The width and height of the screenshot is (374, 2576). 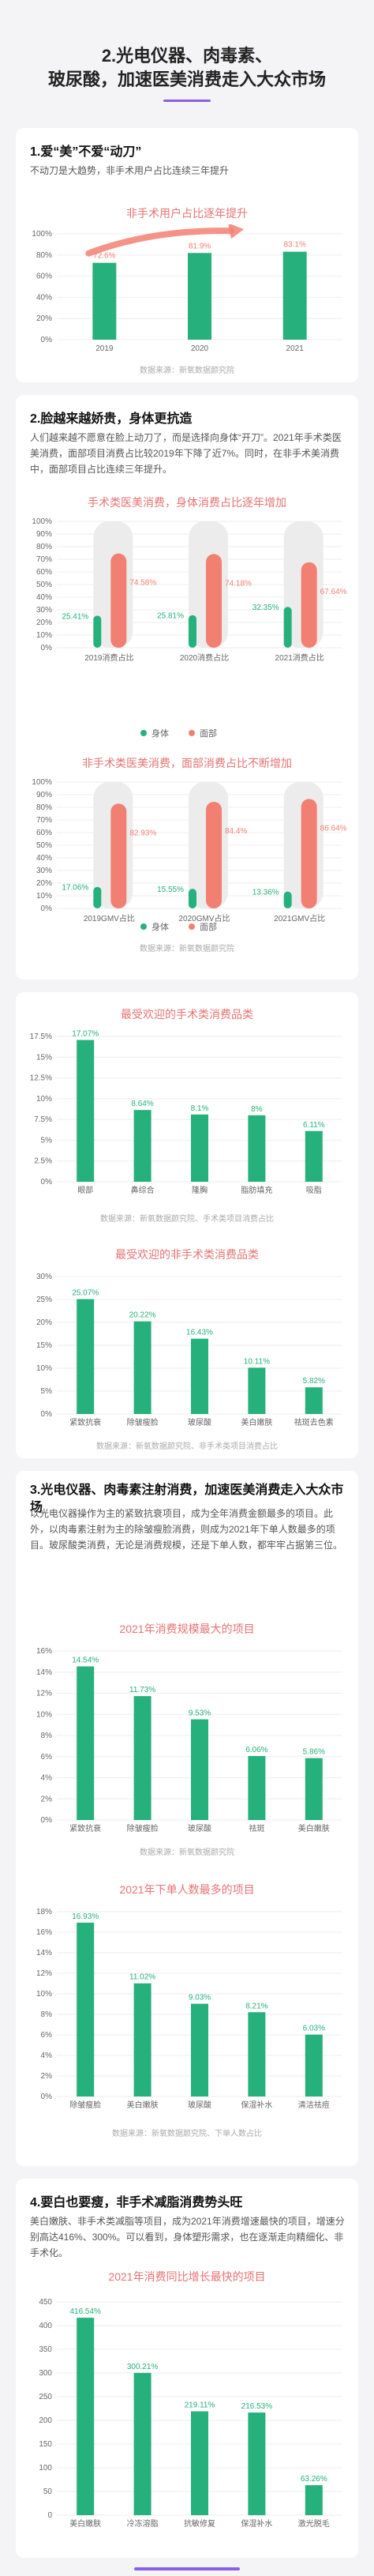 What do you see at coordinates (85, 1916) in the screenshot?
I see `bar-value-label: 16.93%` at bounding box center [85, 1916].